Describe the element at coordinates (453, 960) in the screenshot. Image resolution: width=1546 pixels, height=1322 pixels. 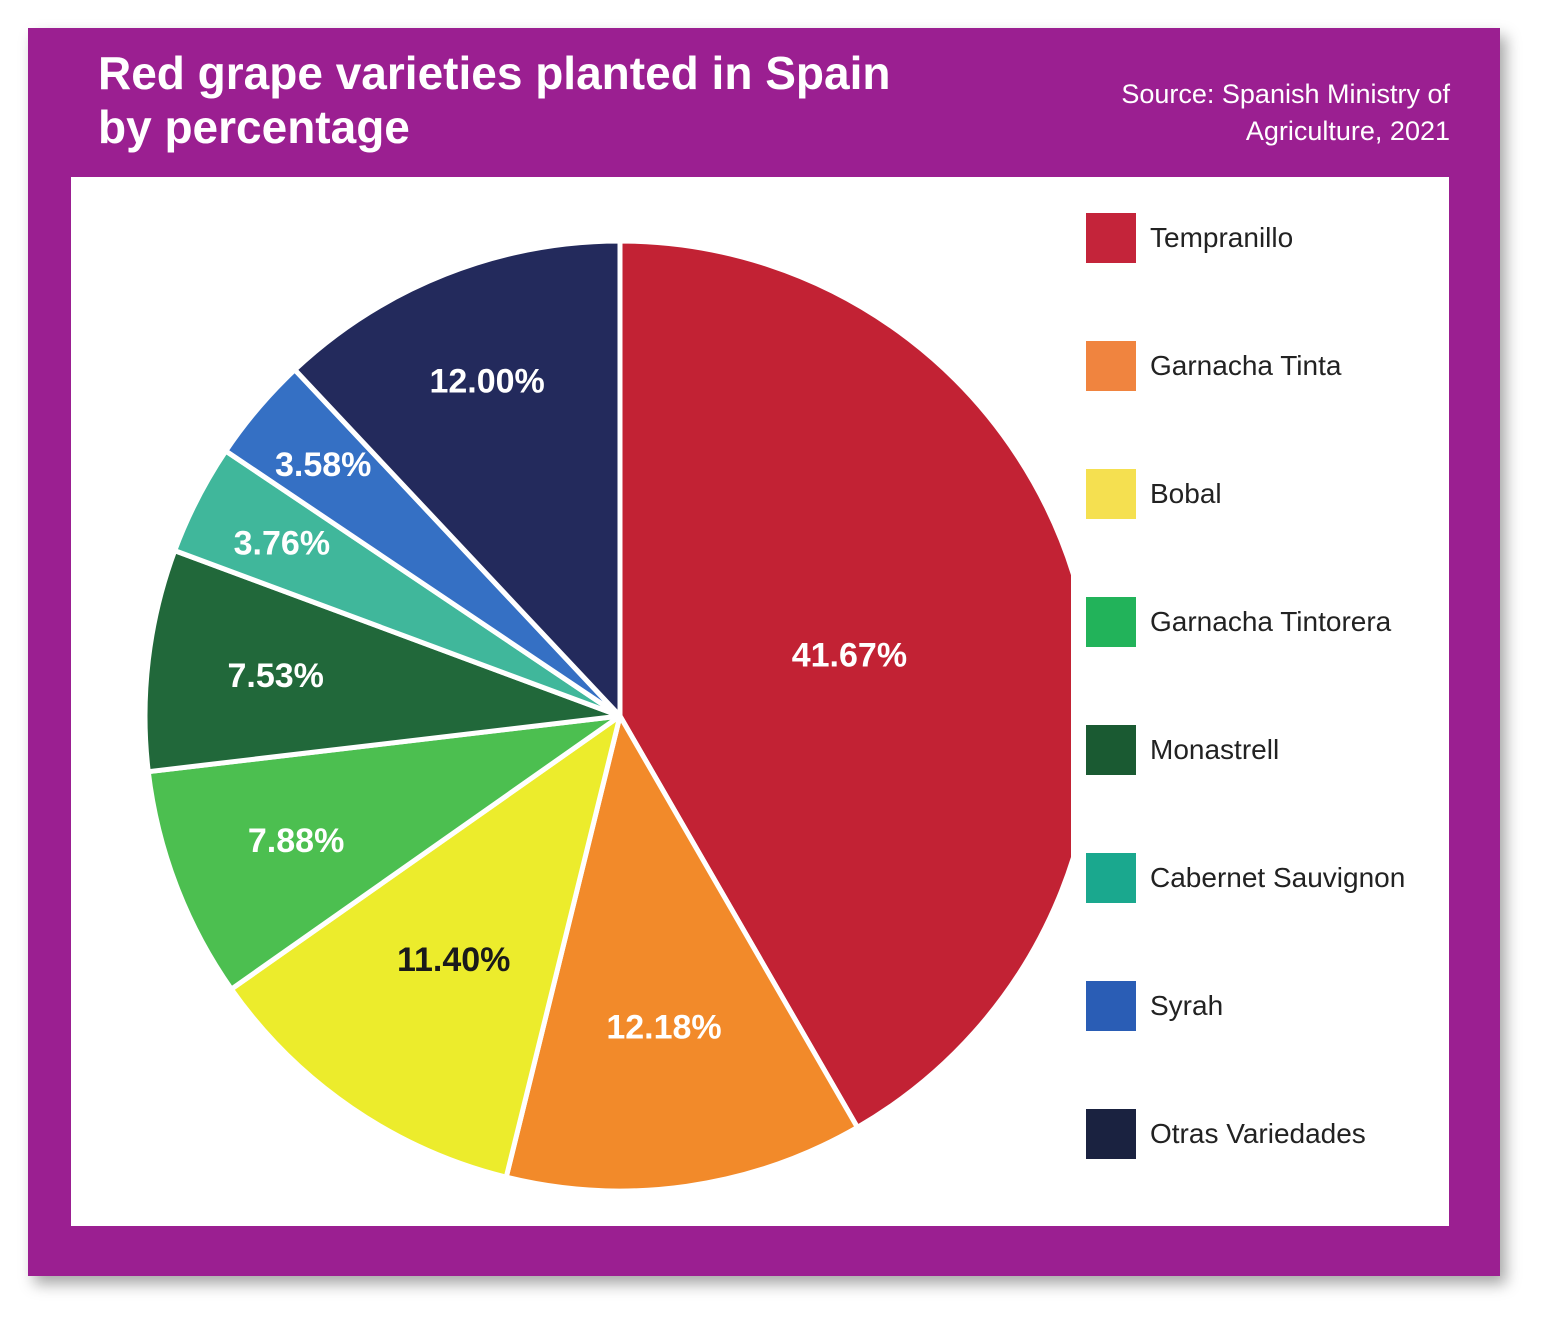
I see `data-label: 11.40%` at that location.